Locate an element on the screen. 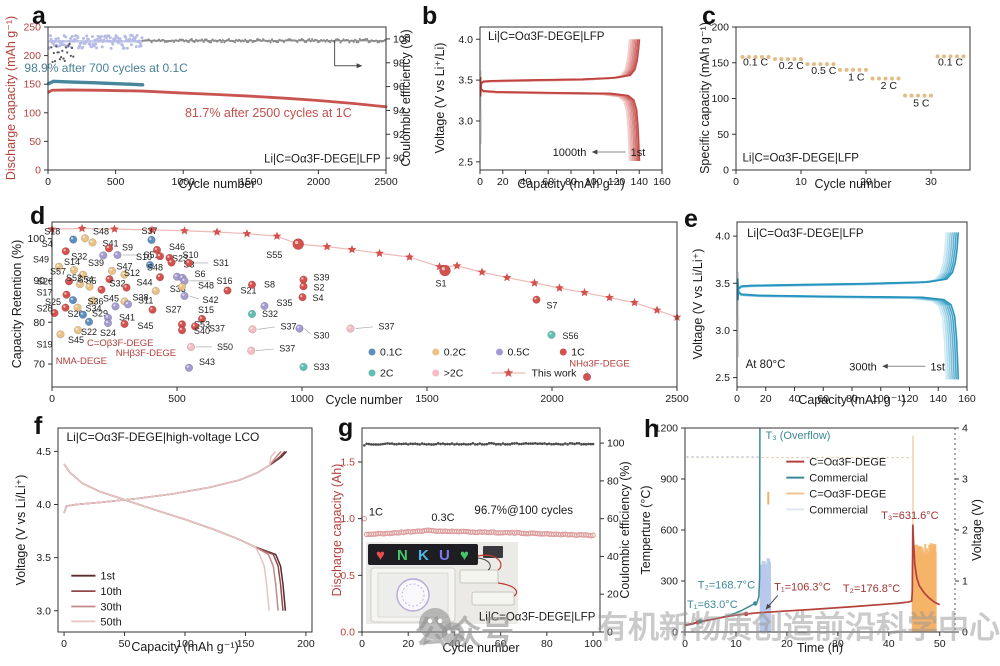  label-leader is located at coordinates (364, 327).